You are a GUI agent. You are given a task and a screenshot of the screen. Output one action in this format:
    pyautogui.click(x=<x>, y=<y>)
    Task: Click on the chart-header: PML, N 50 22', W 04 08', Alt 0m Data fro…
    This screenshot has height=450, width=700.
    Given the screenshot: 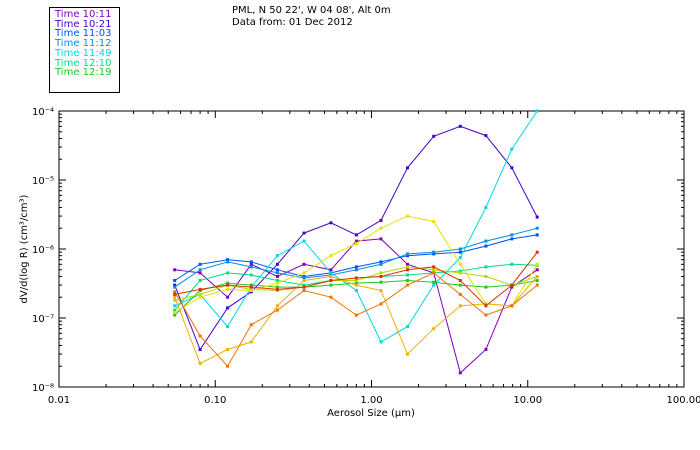 What is the action you would take?
    pyautogui.click(x=311, y=17)
    